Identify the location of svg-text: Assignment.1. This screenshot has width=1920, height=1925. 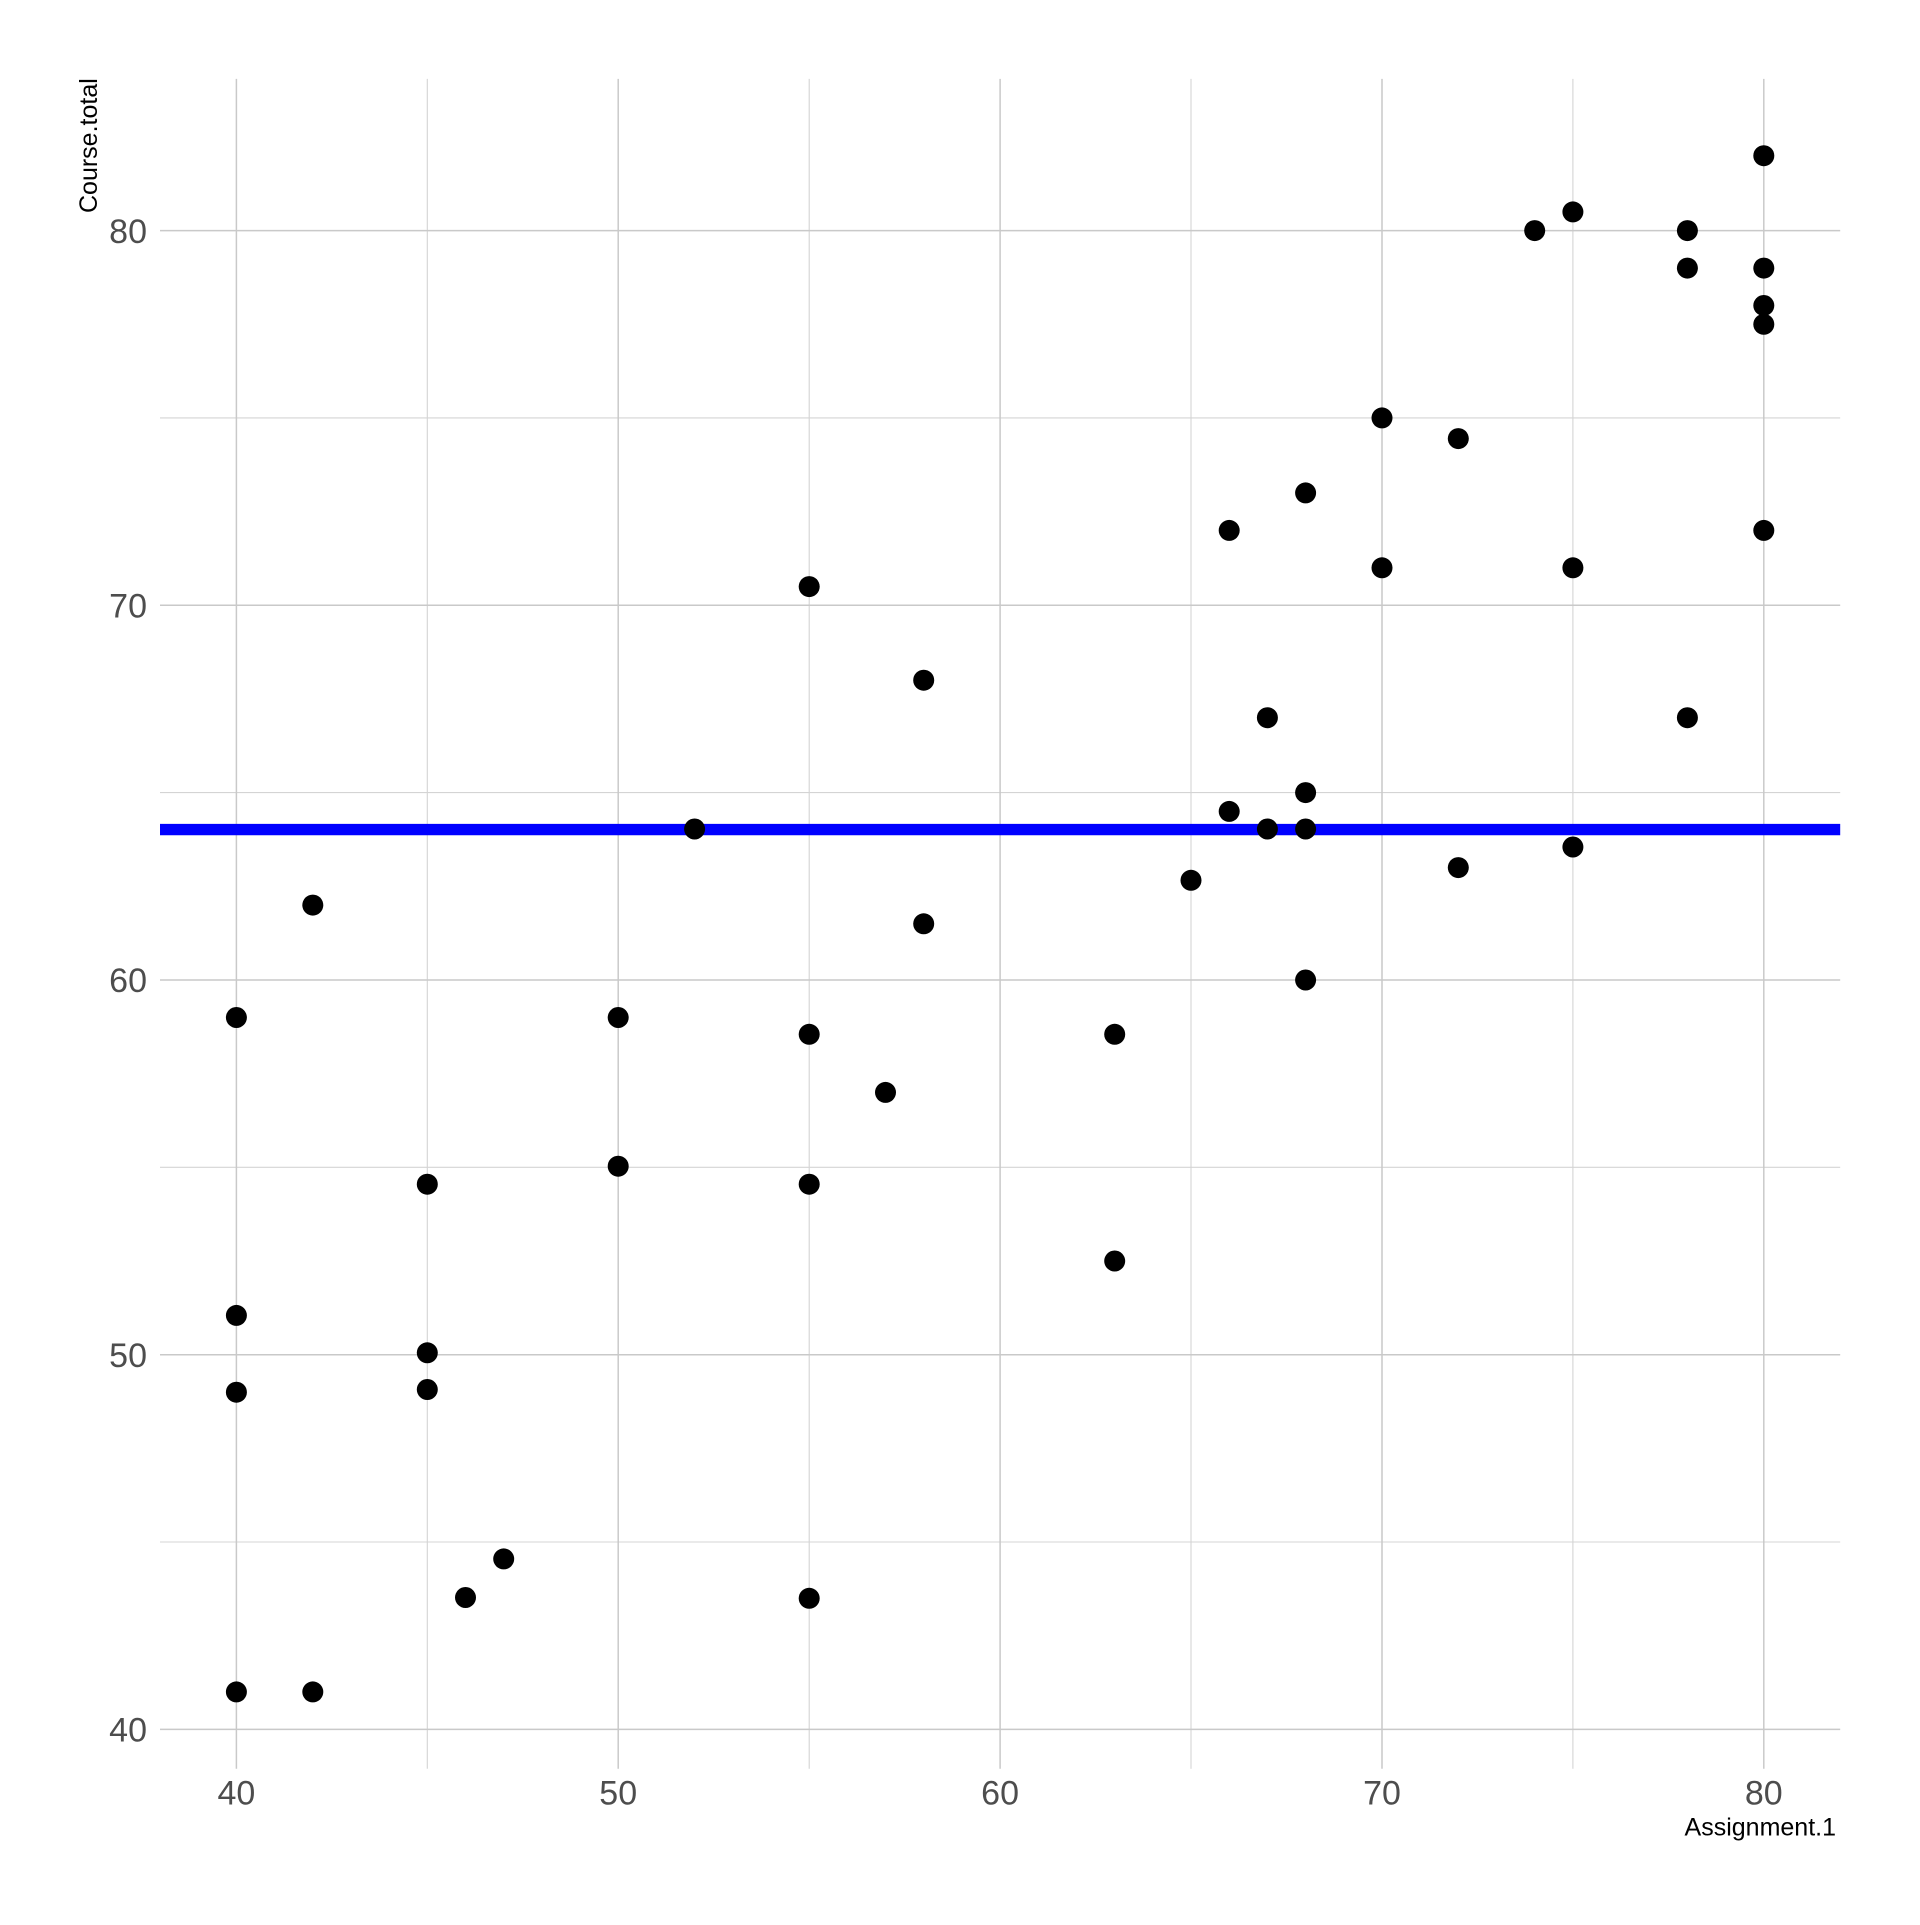
(1760, 1828).